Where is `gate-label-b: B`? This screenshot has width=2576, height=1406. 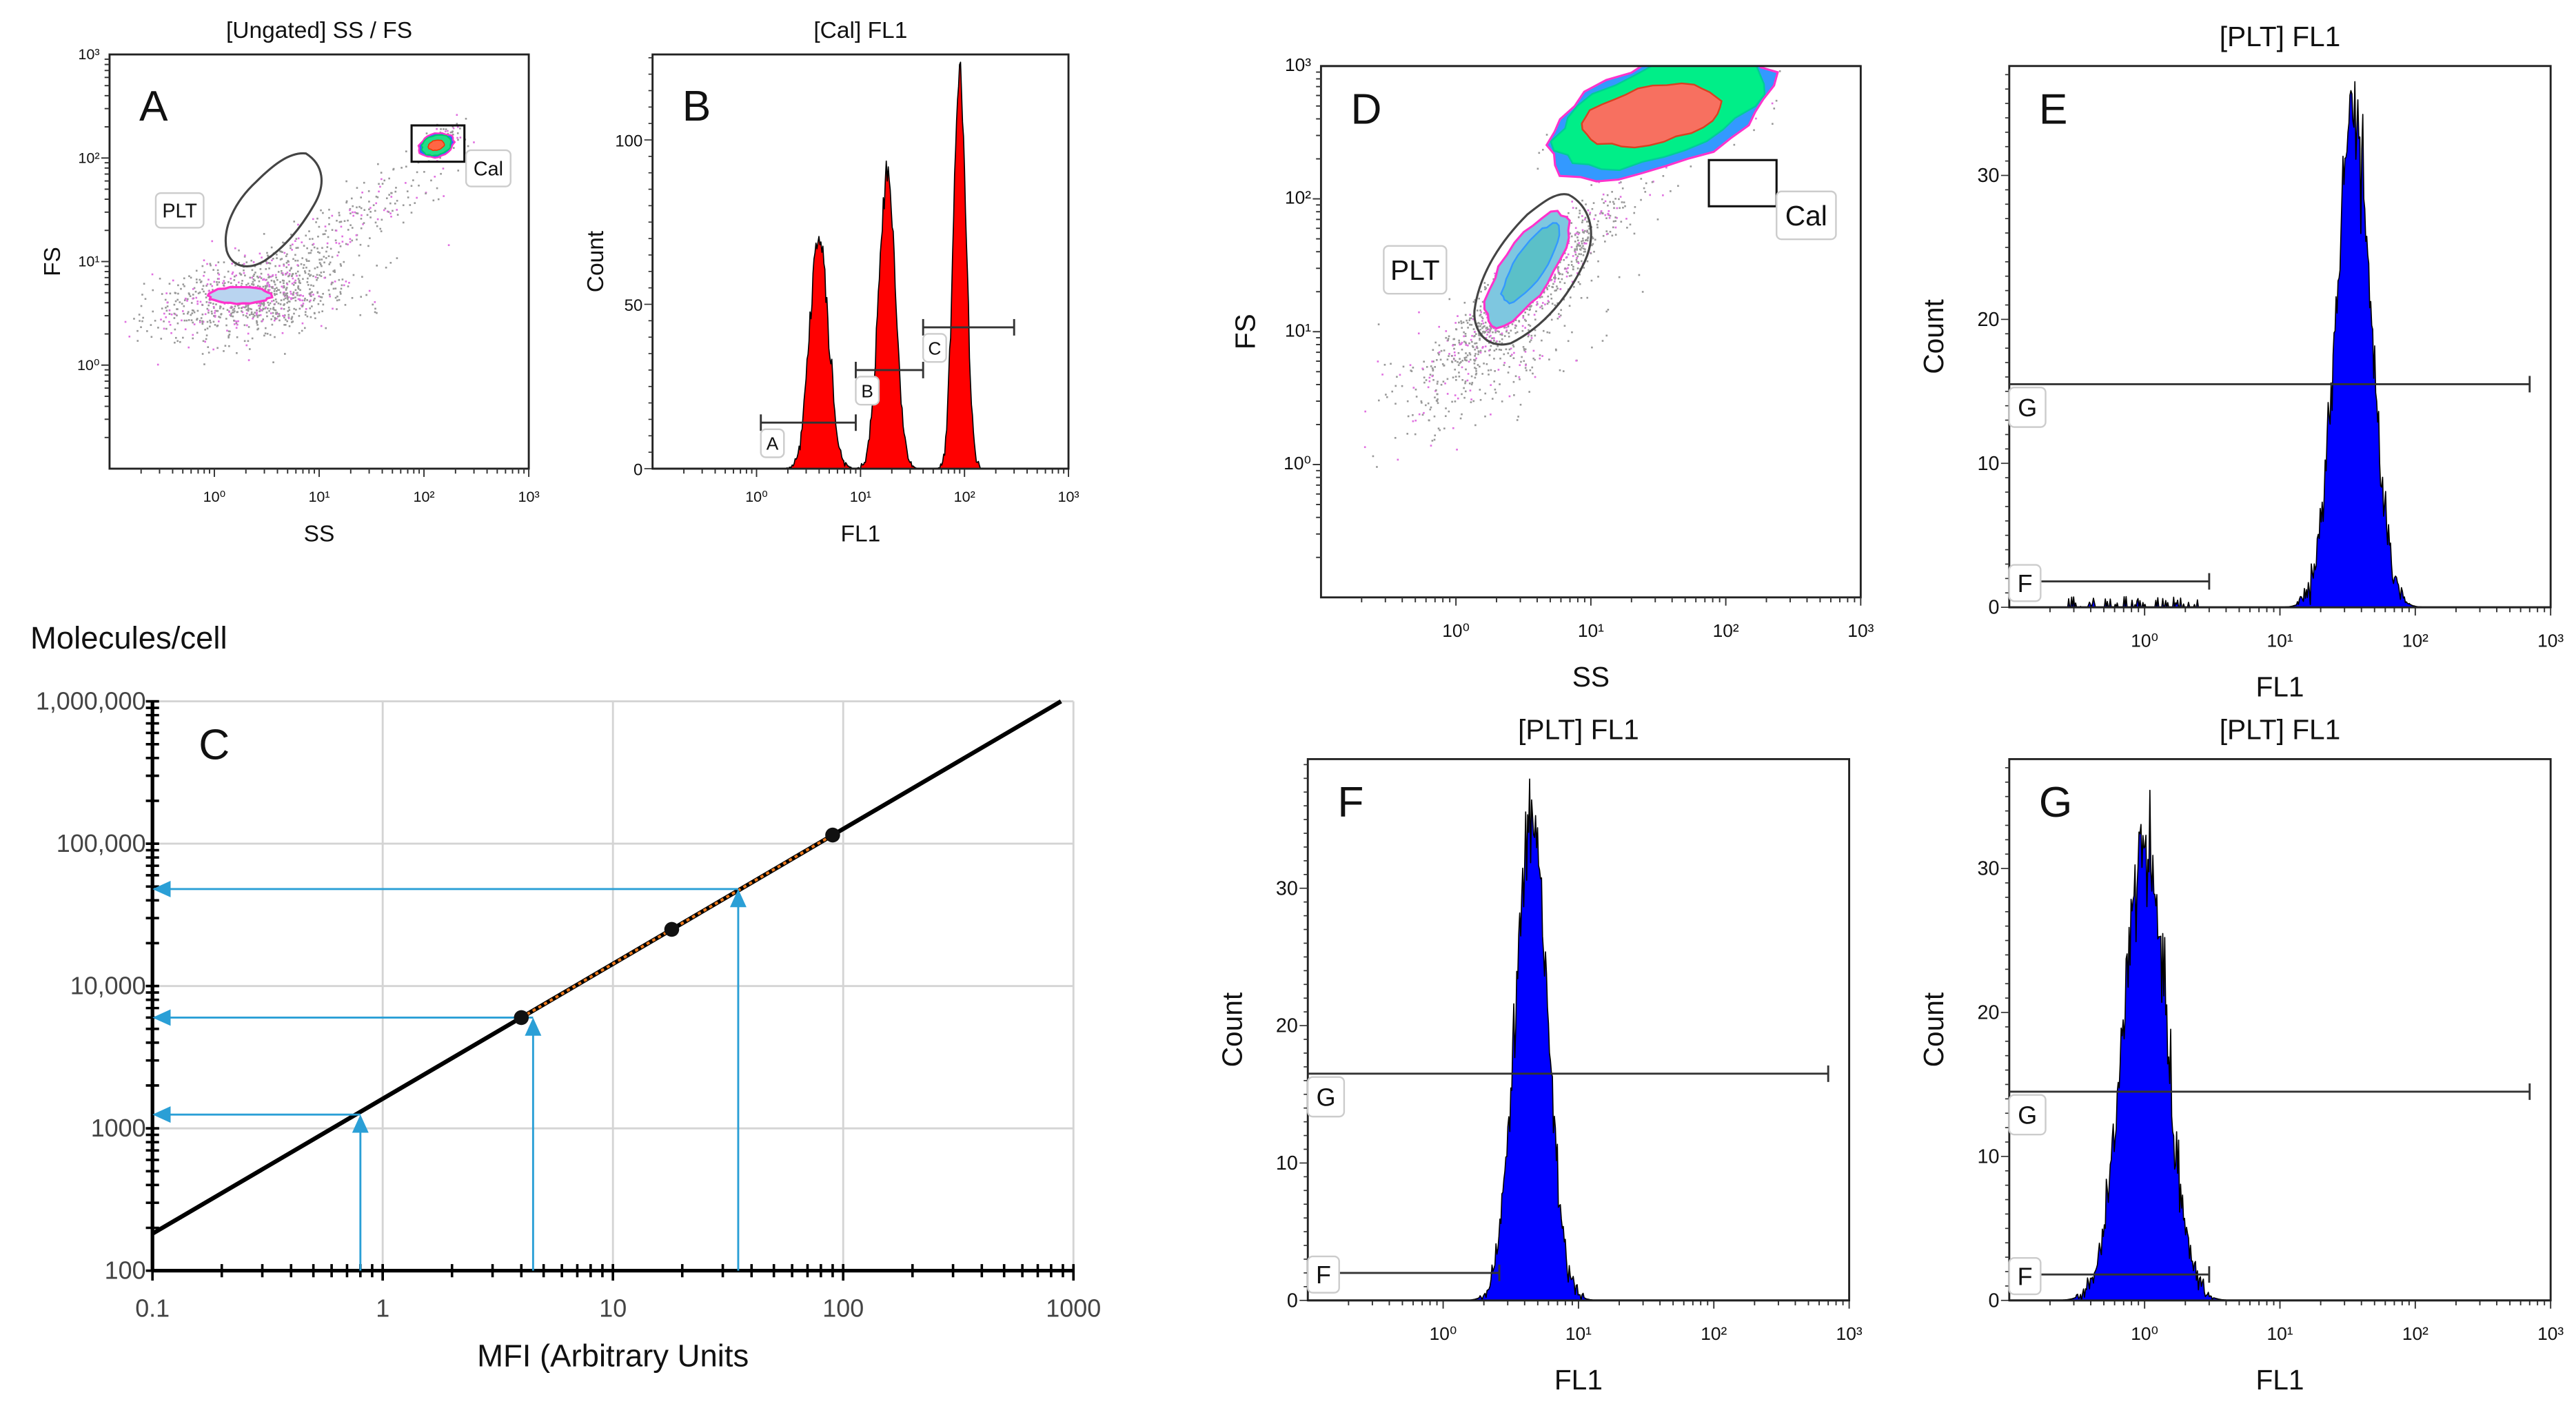 gate-label-b: B is located at coordinates (867, 391).